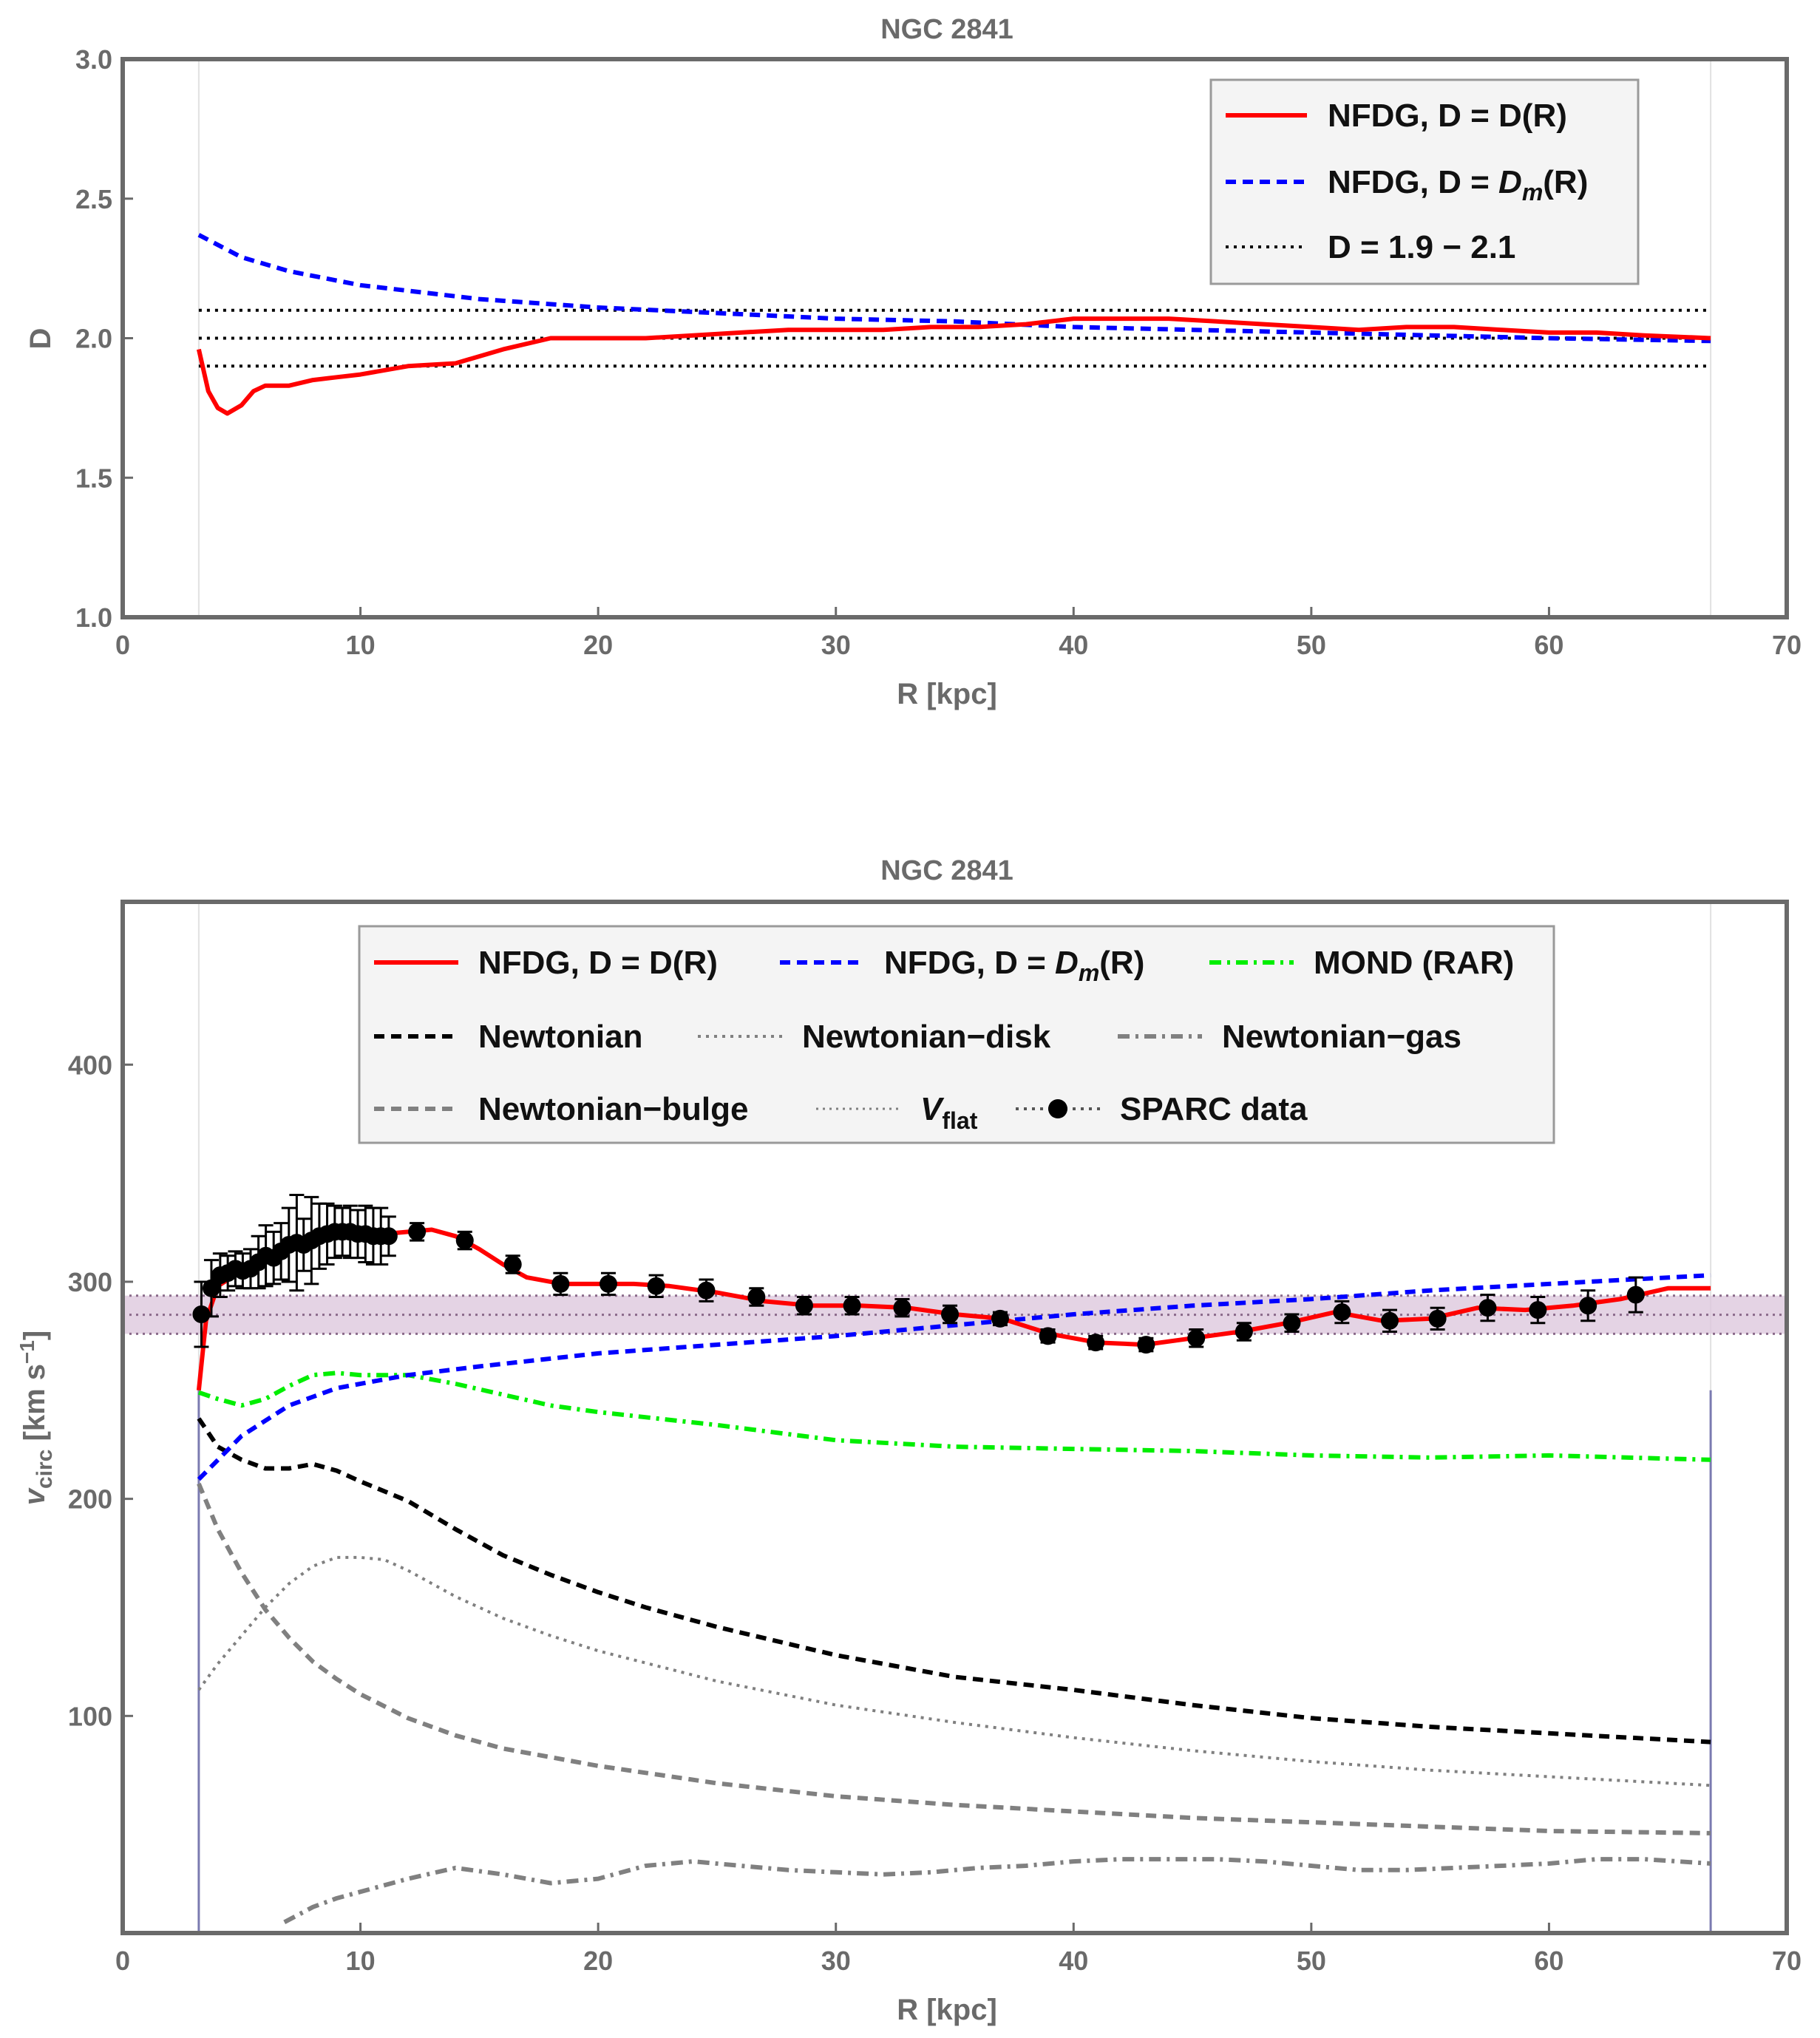  I want to click on d-chart-x-axis-label: R [kpc], so click(947, 694).